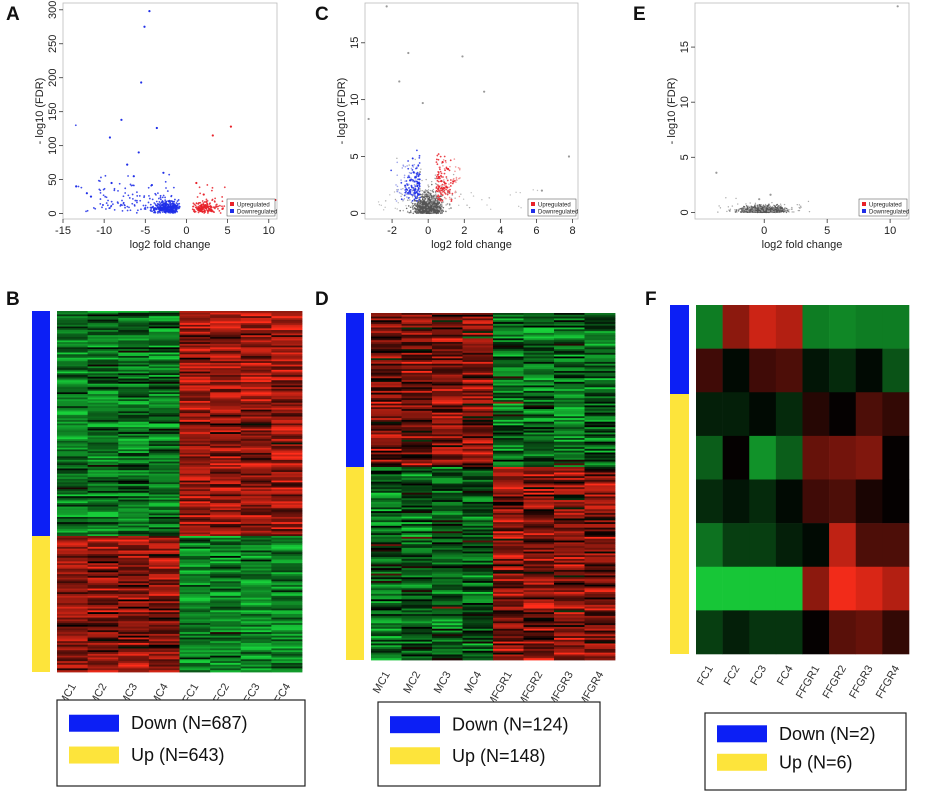 Image resolution: width=941 pixels, height=797 pixels. What do you see at coordinates (453, 181) in the screenshot?
I see `data-point` at bounding box center [453, 181].